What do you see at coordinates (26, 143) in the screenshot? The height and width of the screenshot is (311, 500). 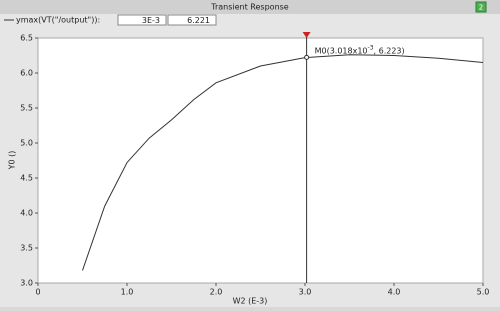 I see `y-tick-label: 5.0` at bounding box center [26, 143].